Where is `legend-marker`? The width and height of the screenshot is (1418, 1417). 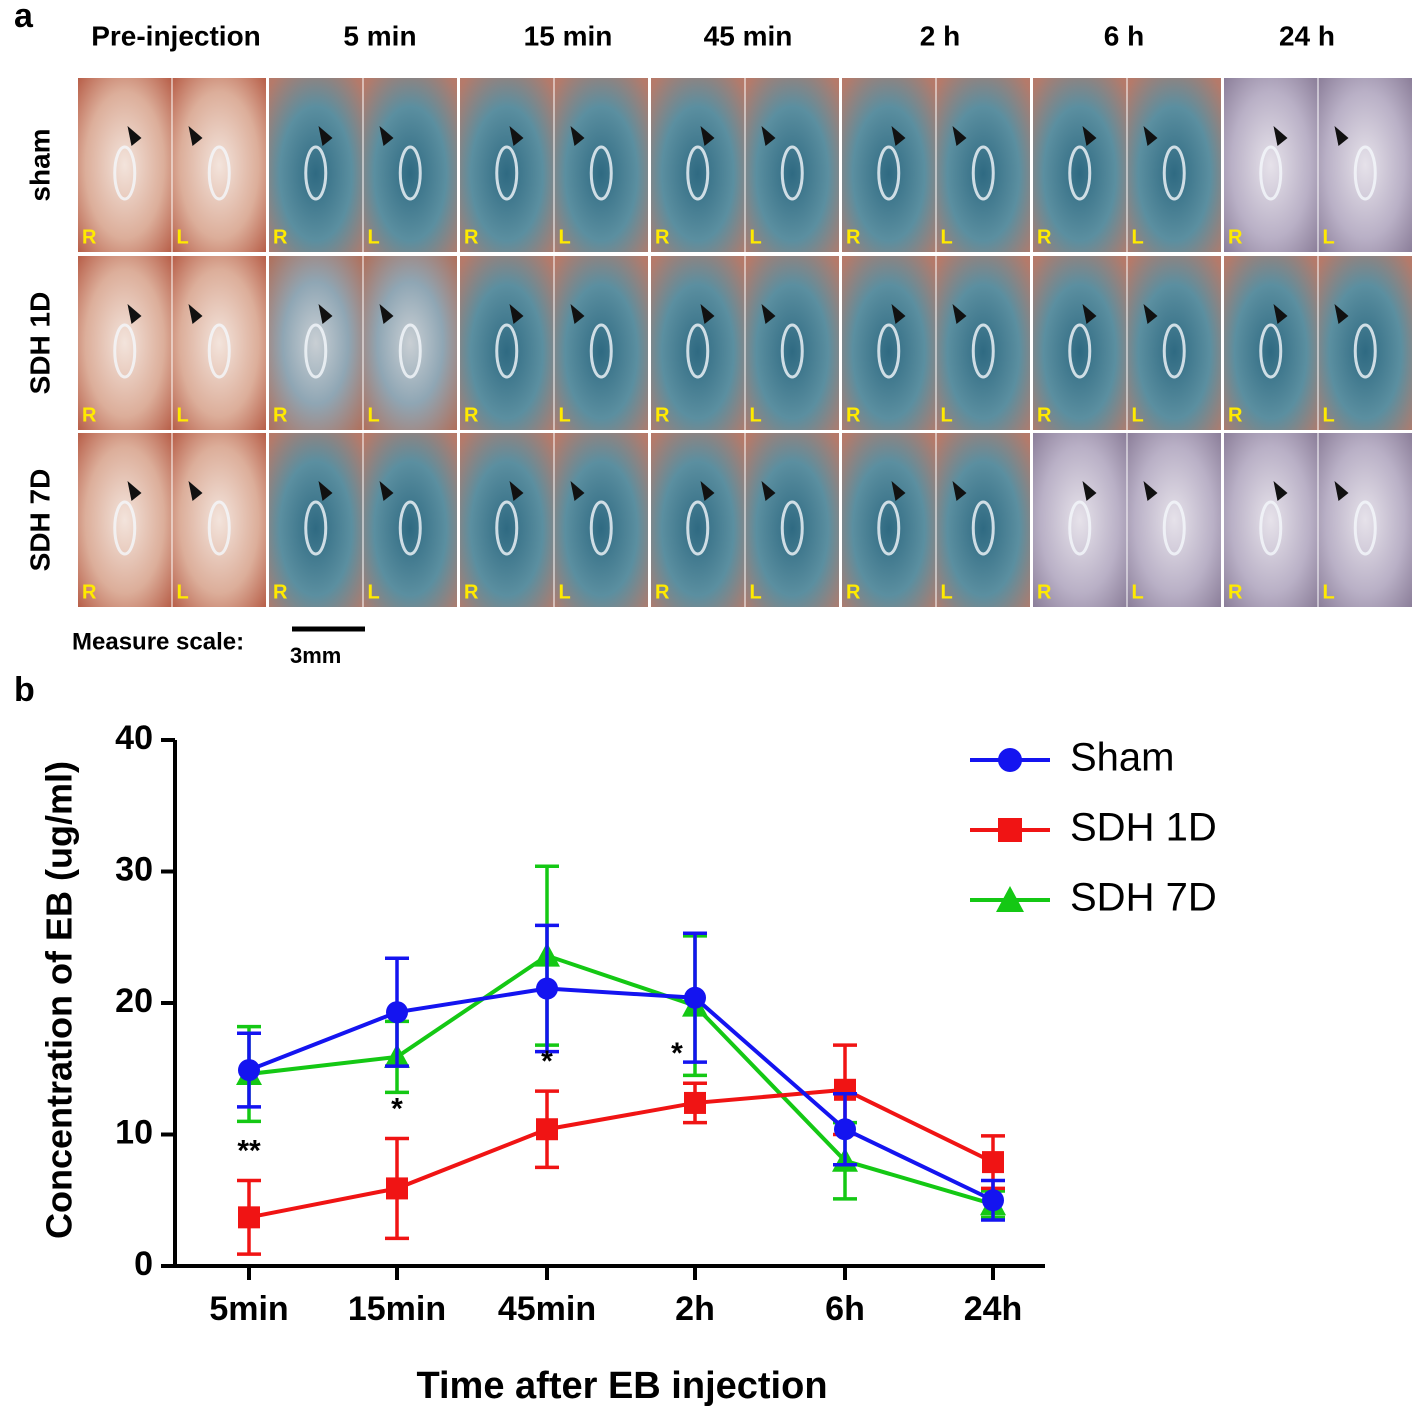 legend-marker is located at coordinates (1010, 830).